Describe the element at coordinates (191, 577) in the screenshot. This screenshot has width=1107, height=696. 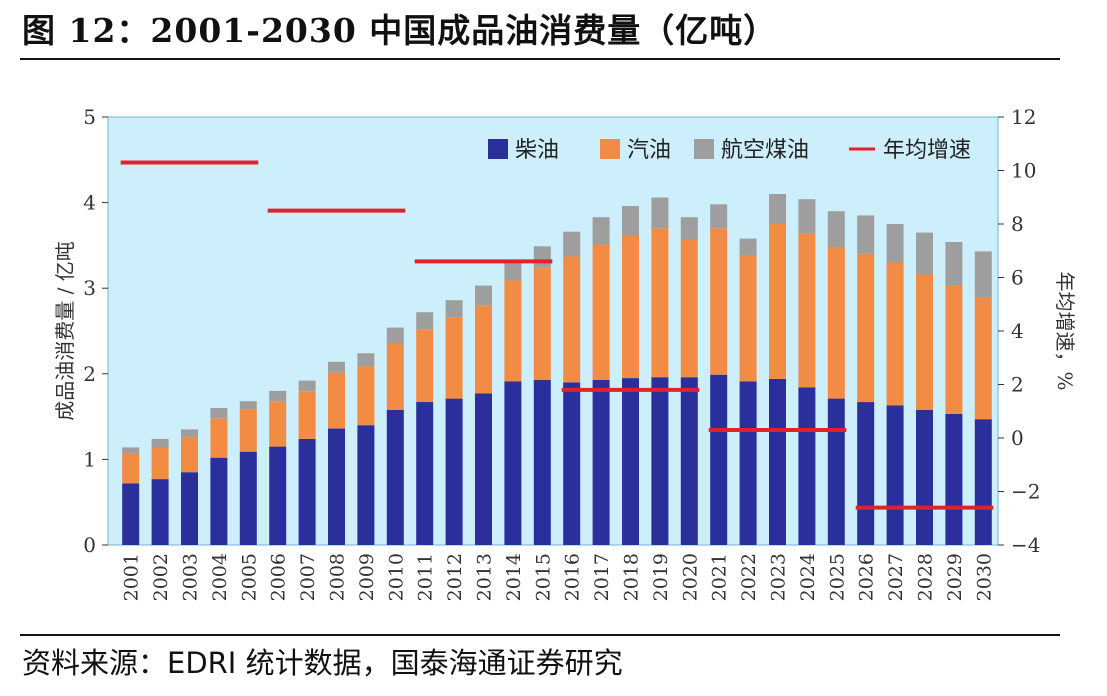
I see `x-tick-label: 2003` at that location.